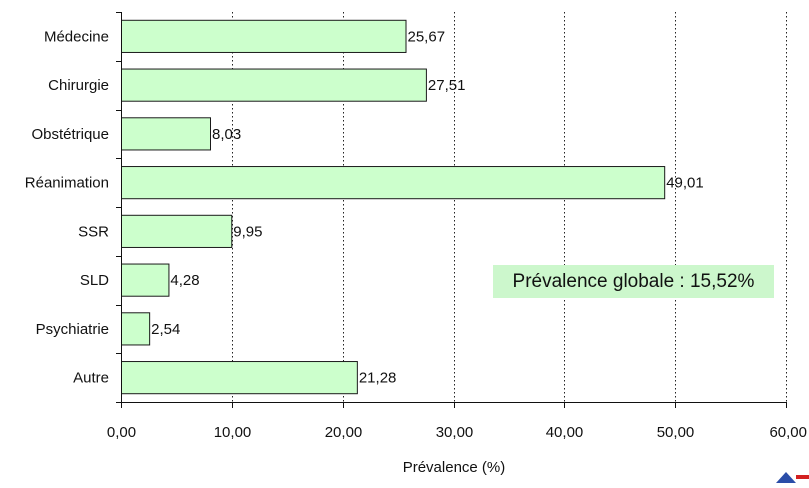 Image resolution: width=809 pixels, height=488 pixels. Describe the element at coordinates (93, 231) in the screenshot. I see `category-label: SSR` at that location.